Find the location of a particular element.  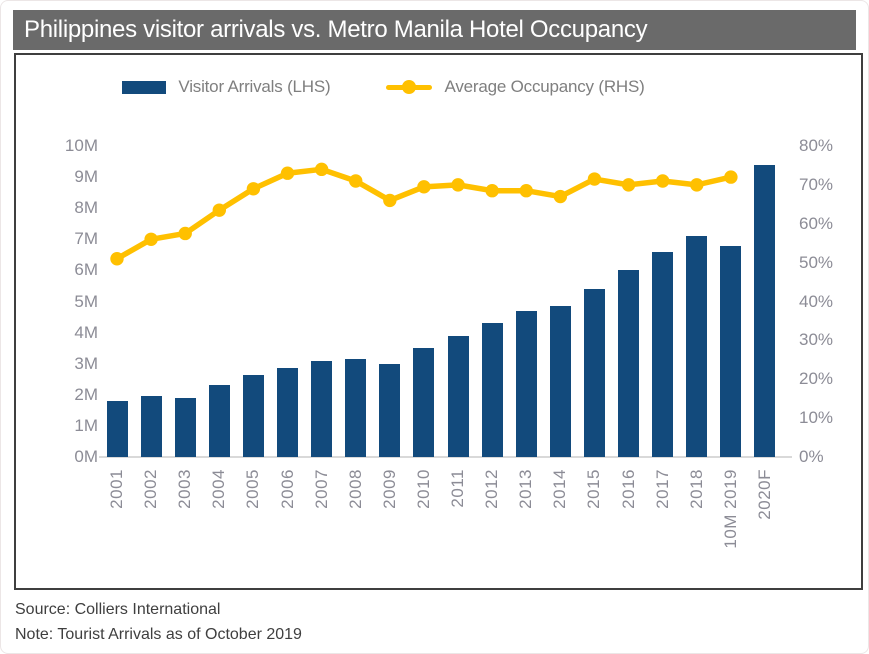

y-tick-right-70%: 70% is located at coordinates (816, 184).